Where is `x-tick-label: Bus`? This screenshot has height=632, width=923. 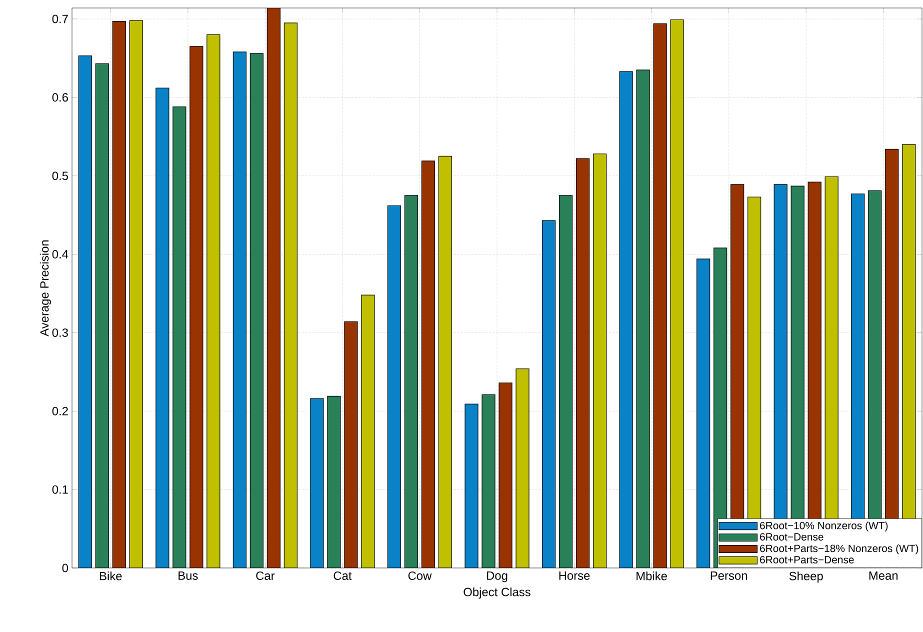 x-tick-label: Bus is located at coordinates (188, 576).